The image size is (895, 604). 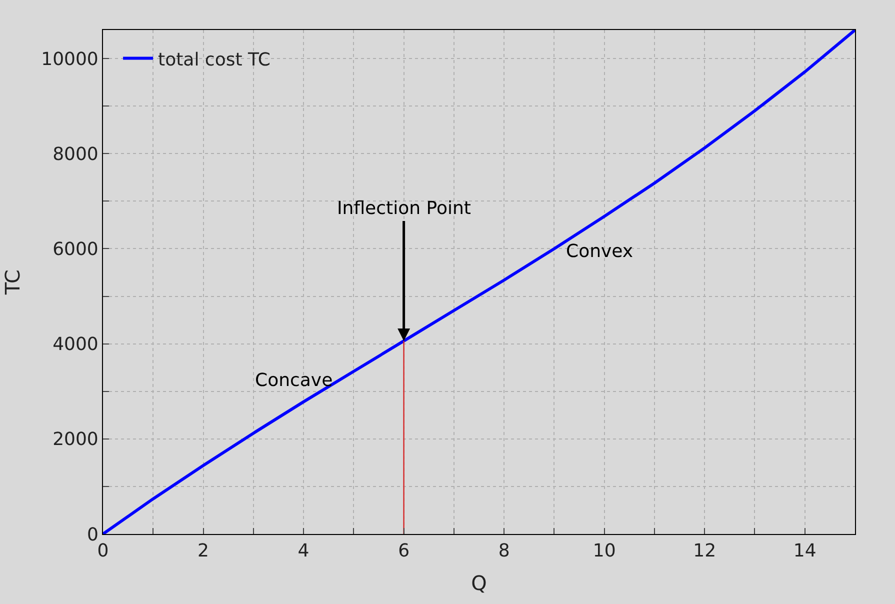 What do you see at coordinates (92, 535) in the screenshot?
I see `y-tick-label: 0` at bounding box center [92, 535].